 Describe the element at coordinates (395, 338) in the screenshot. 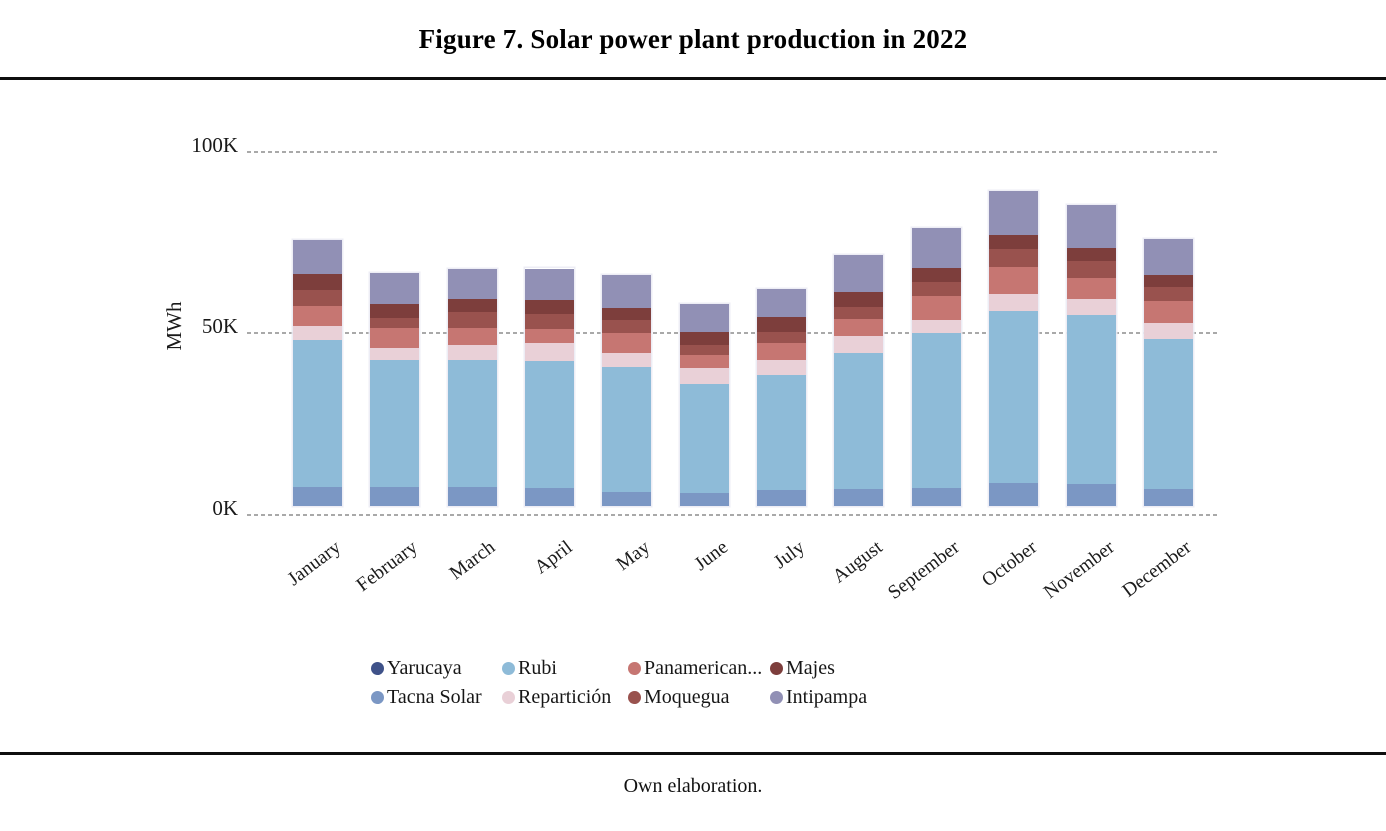

I see `segment-panamerican-february` at that location.